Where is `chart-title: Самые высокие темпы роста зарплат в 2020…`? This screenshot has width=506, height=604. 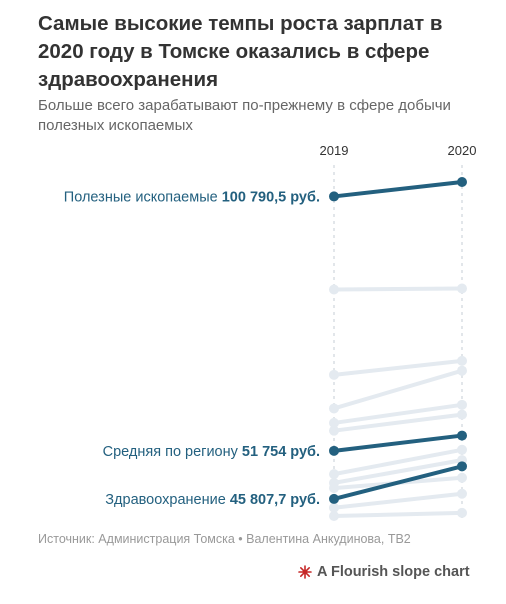 chart-title: Самые высокие темпы роста зарплат в 2020… is located at coordinates (240, 51).